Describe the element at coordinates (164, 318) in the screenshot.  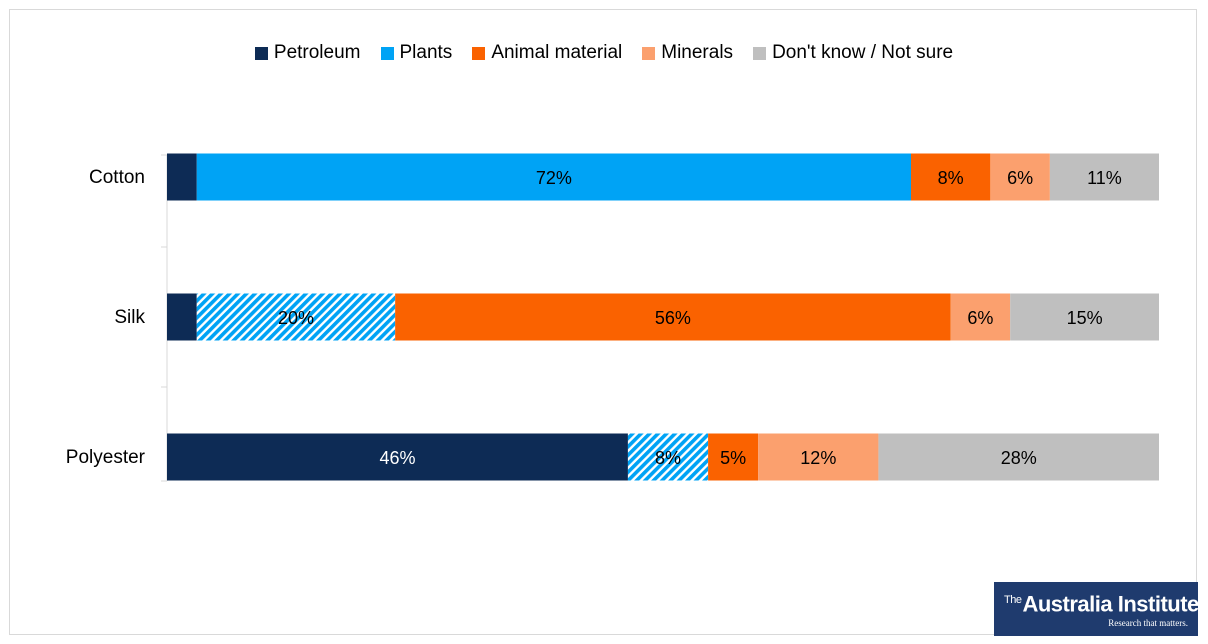
I see `category-axis` at that location.